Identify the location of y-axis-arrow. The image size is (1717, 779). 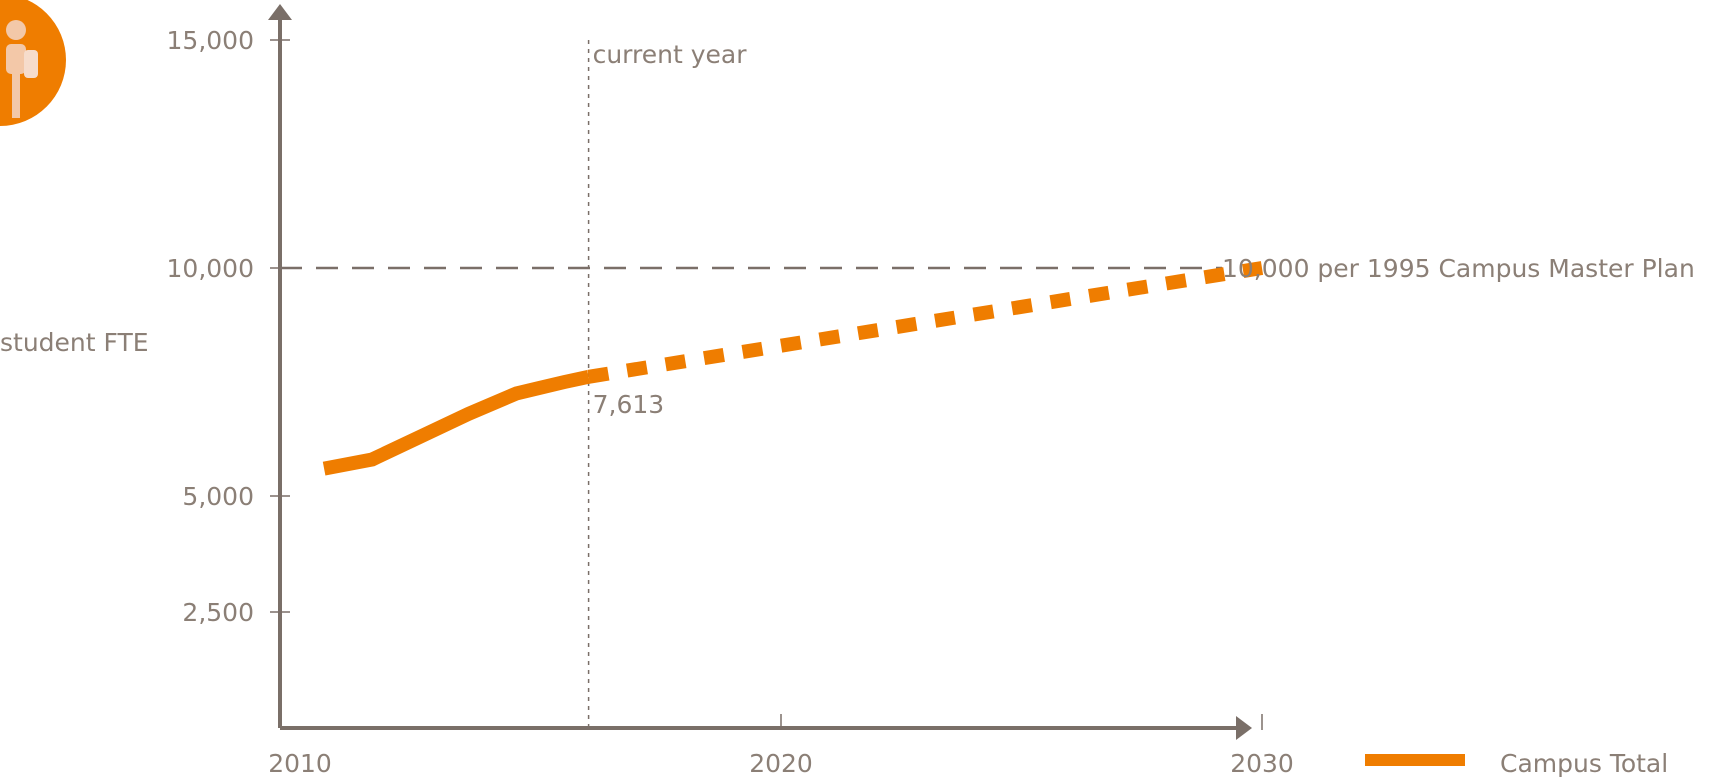
(280, 12).